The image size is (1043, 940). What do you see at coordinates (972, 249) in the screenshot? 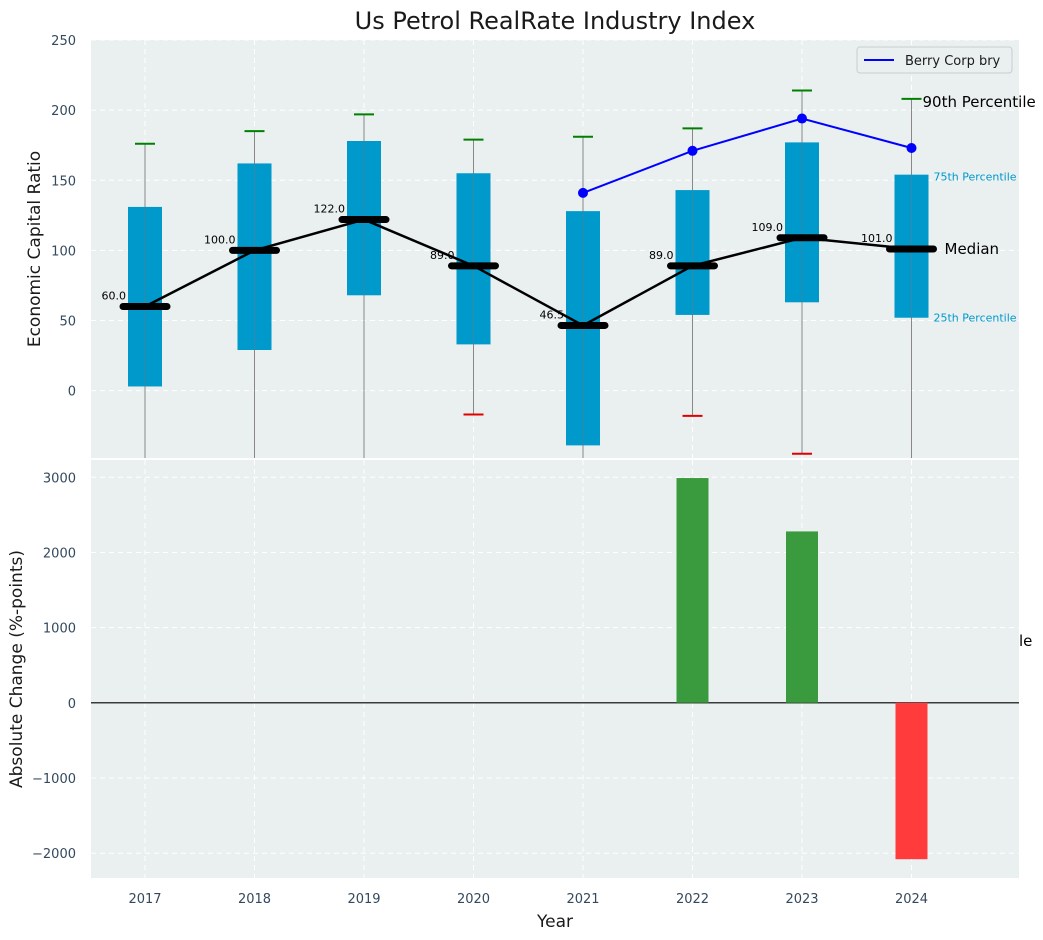
I see `median-annotation: Median` at bounding box center [972, 249].